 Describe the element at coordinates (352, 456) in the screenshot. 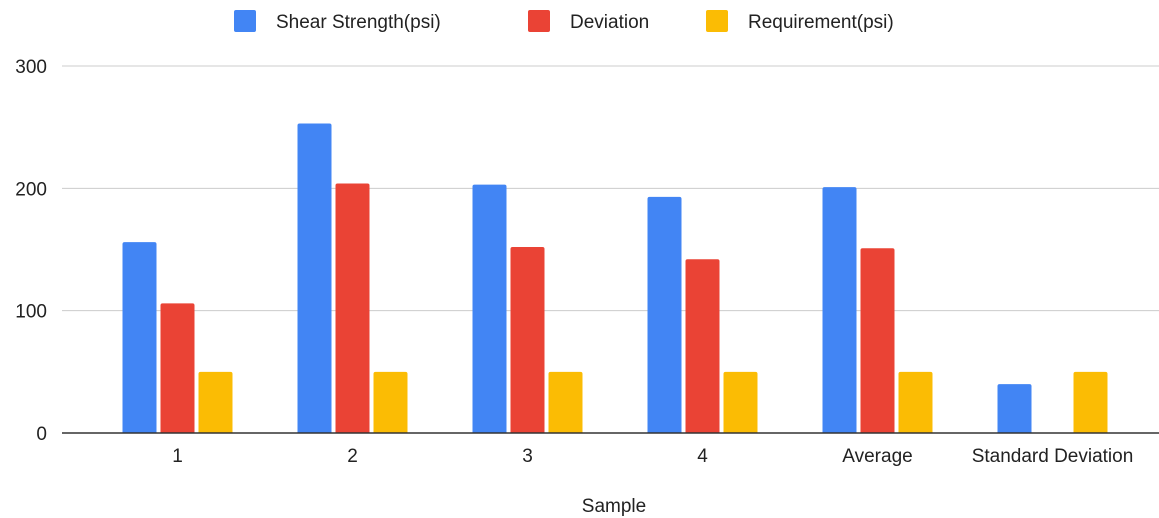

I see `x-tick-label: 2` at that location.